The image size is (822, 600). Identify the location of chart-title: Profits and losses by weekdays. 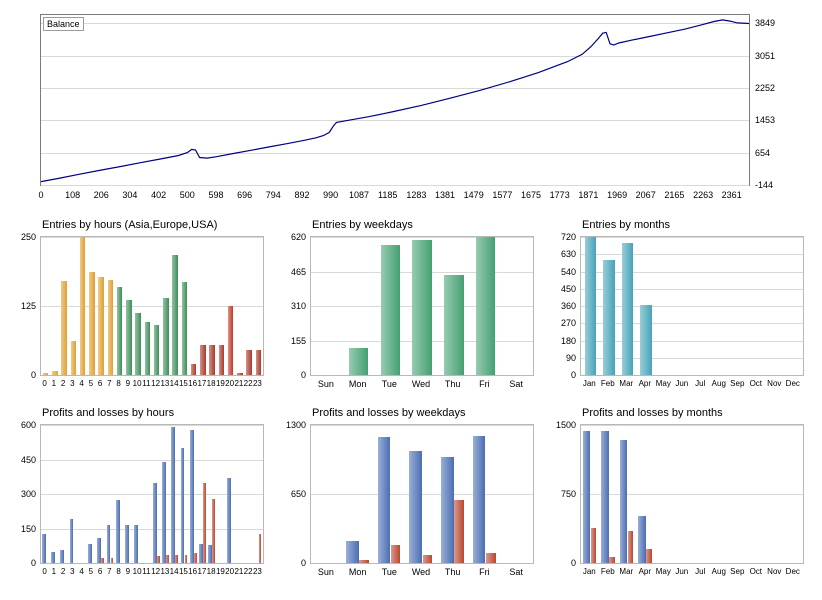
(389, 413).